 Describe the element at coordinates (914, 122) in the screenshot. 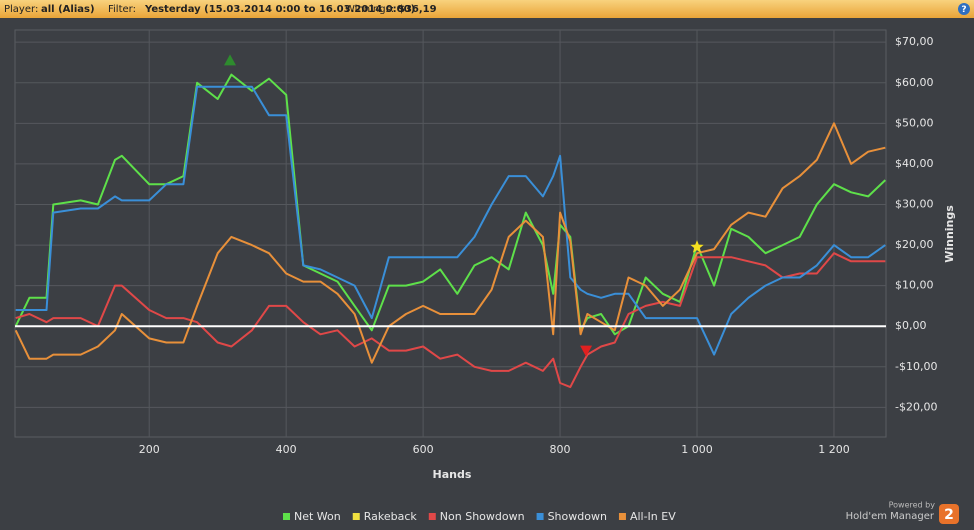

I see `y-tick-label: $50,00` at that location.